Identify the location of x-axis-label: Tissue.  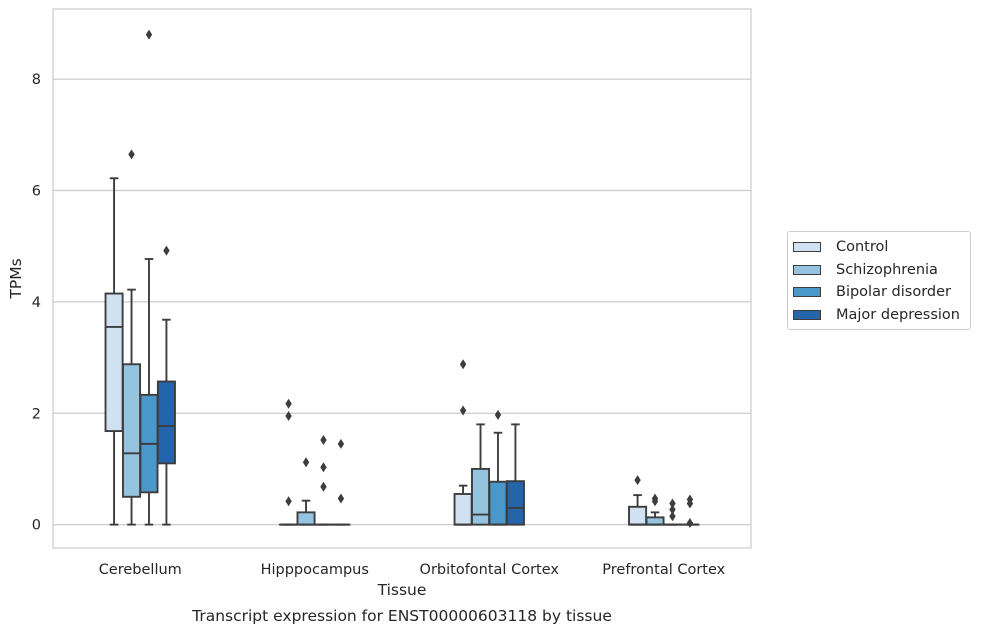
(402, 590).